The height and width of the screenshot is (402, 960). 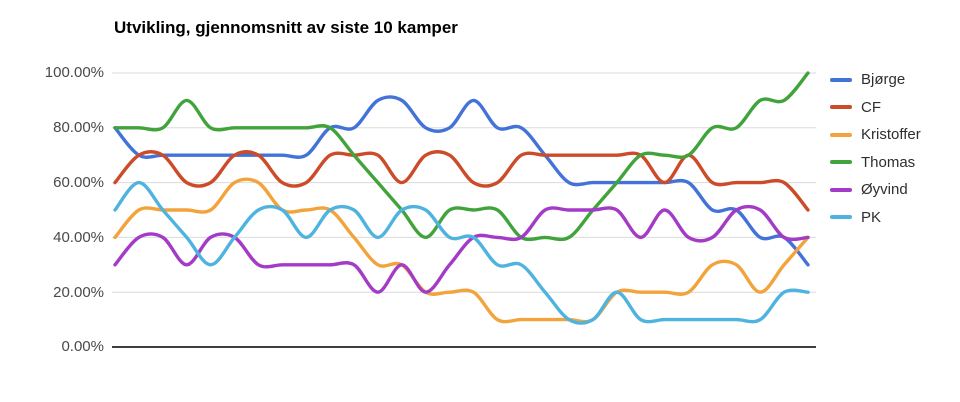 I want to click on legend-item-kristoffer: Kristoffer, so click(x=875, y=135).